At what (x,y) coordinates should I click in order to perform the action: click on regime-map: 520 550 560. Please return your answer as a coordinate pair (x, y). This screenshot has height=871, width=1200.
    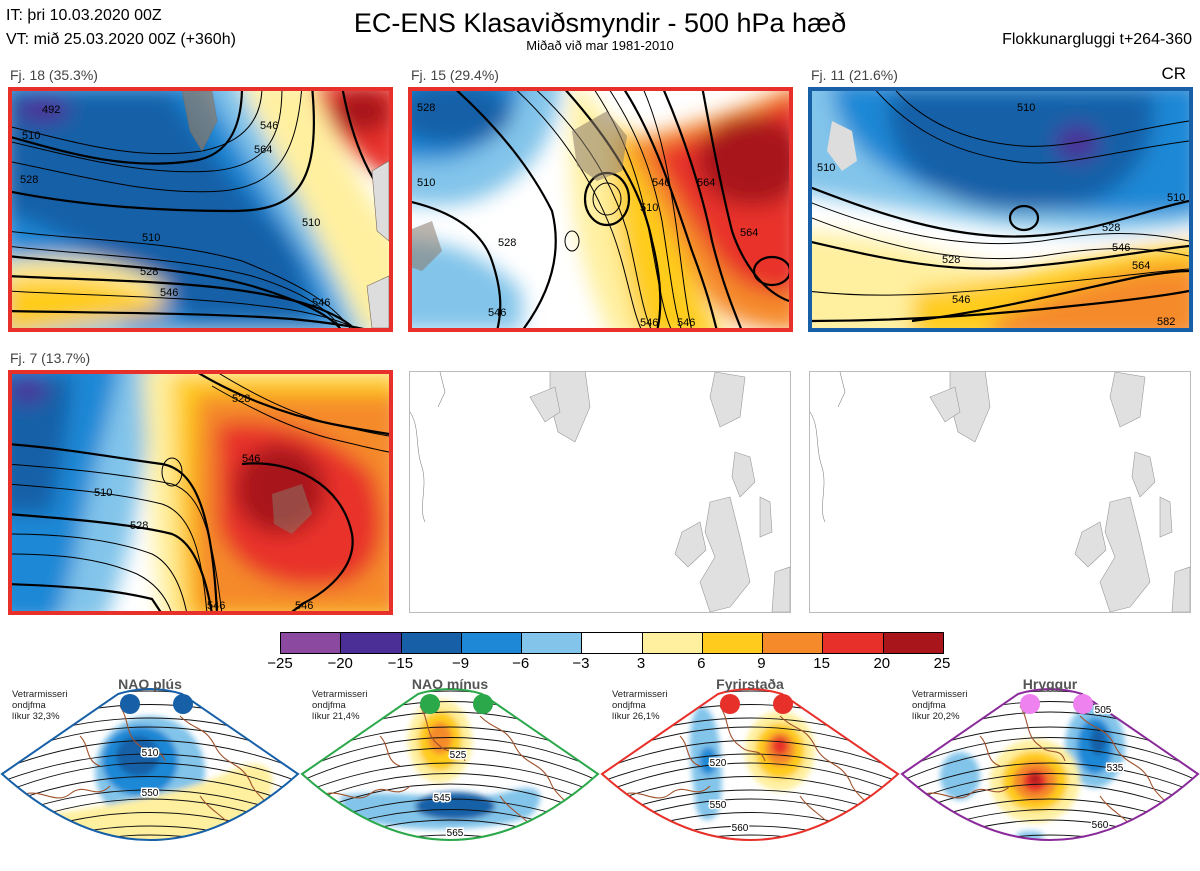
    Looking at the image, I should click on (750, 764).